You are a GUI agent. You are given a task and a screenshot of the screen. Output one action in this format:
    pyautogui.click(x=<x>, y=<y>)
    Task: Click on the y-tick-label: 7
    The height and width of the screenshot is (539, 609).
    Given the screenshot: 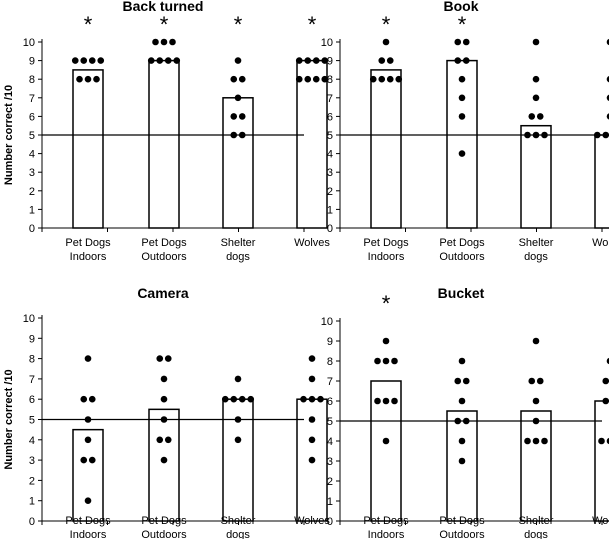 What is the action you would take?
    pyautogui.click(x=32, y=99)
    